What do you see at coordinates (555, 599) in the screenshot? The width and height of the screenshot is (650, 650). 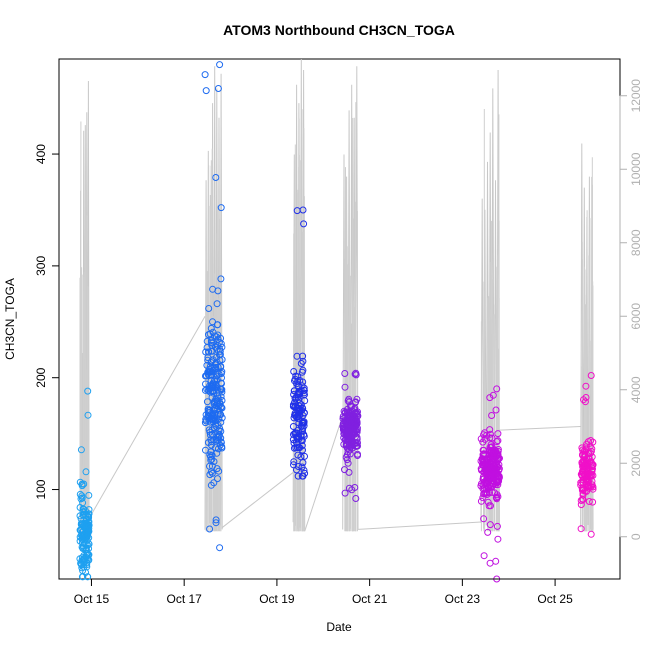 I see `x-tick-label: Oct 25` at bounding box center [555, 599].